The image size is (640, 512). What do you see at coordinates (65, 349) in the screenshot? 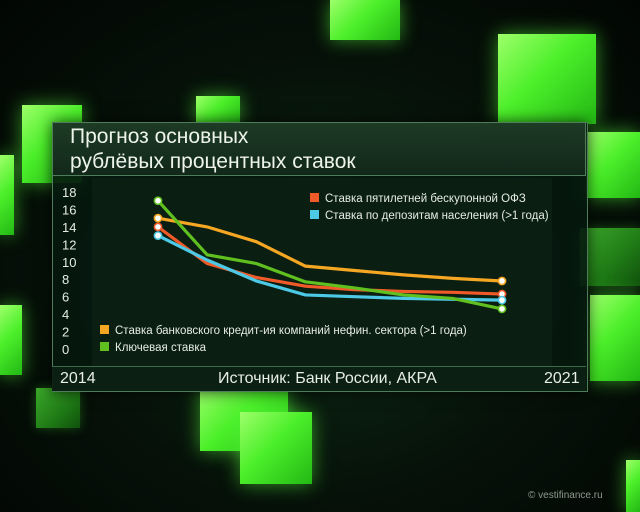
I see `y-tick-label: 0` at bounding box center [65, 349].